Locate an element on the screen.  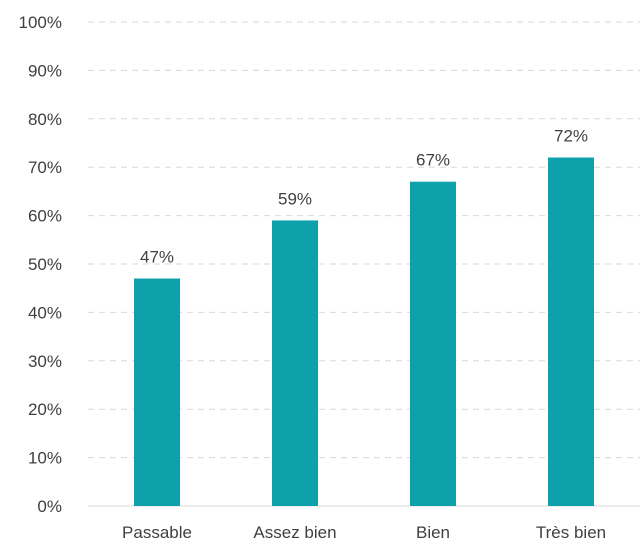
y-tick-label: 80% is located at coordinates (45, 119).